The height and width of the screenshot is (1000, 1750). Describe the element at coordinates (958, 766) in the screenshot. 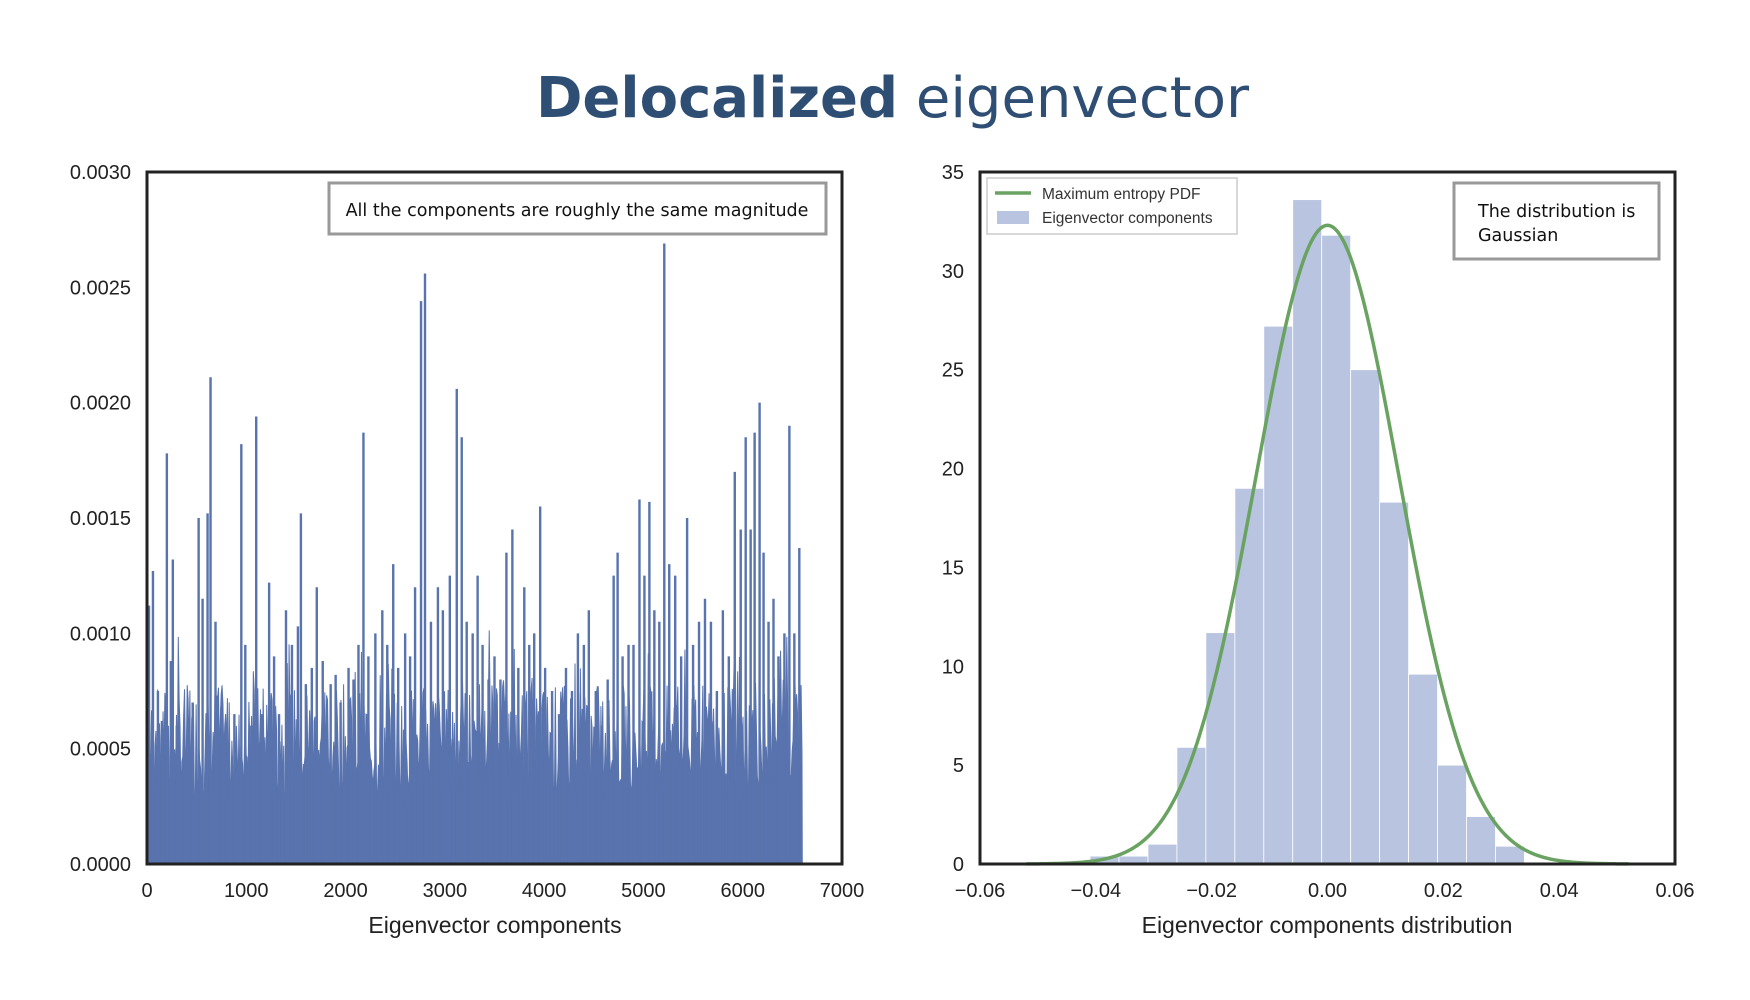

I see `right-y-tick-1: 5` at that location.